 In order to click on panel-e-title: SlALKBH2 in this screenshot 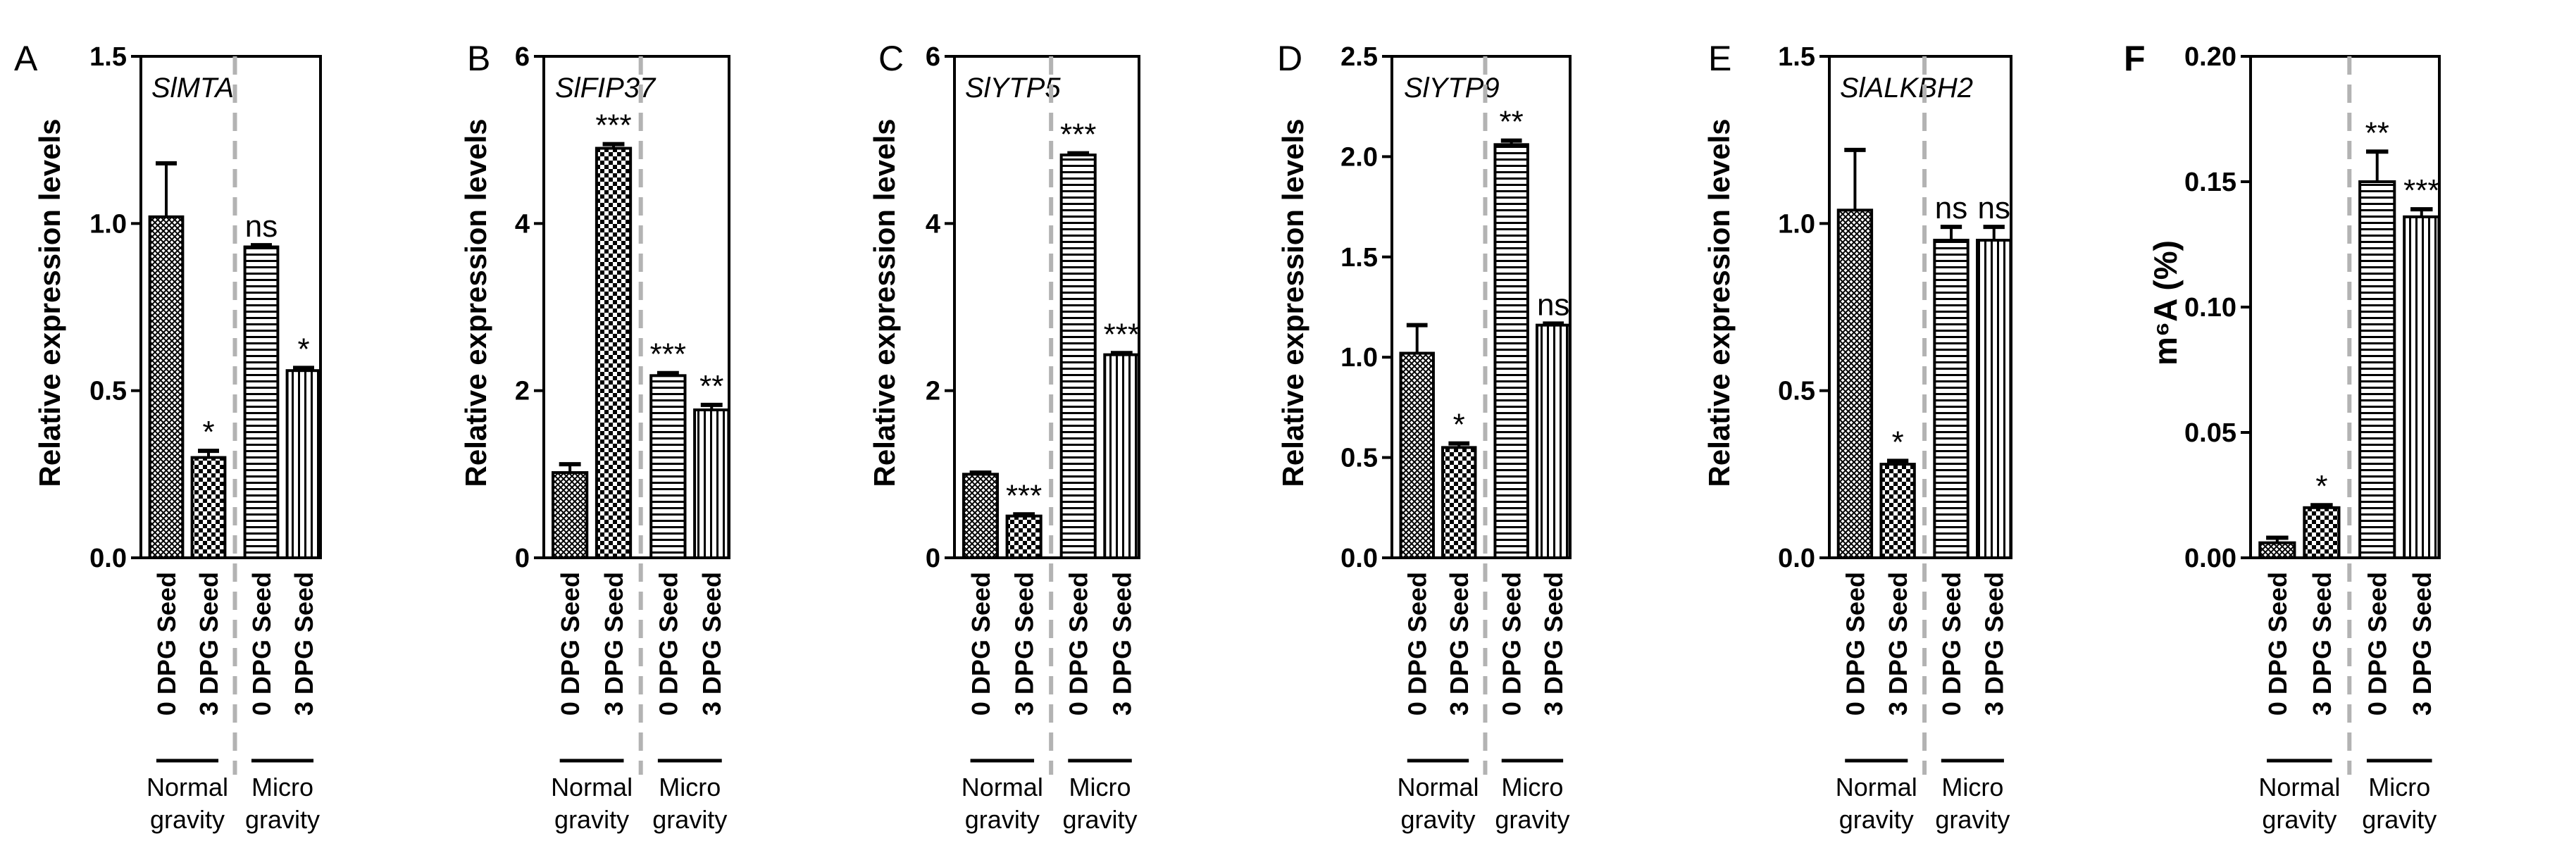, I will do `click(1906, 88)`.